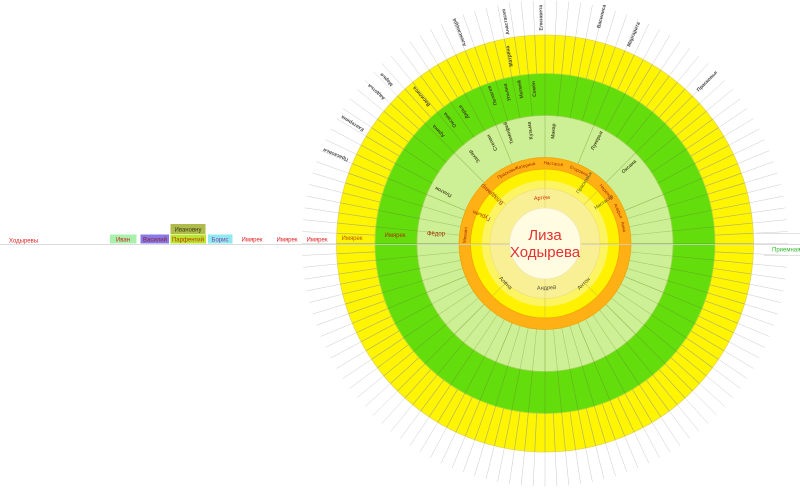  What do you see at coordinates (542, 198) in the screenshot?
I see `svg-text: Артём` at bounding box center [542, 198].